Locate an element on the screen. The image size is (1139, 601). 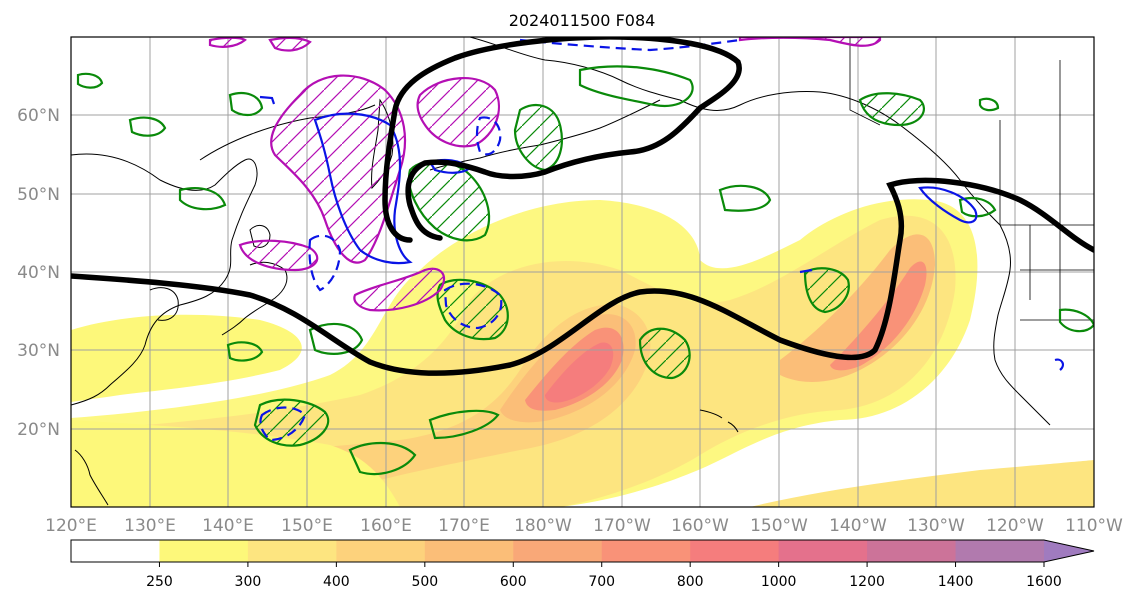
colorbar-level-label: 400 is located at coordinates (336, 582).